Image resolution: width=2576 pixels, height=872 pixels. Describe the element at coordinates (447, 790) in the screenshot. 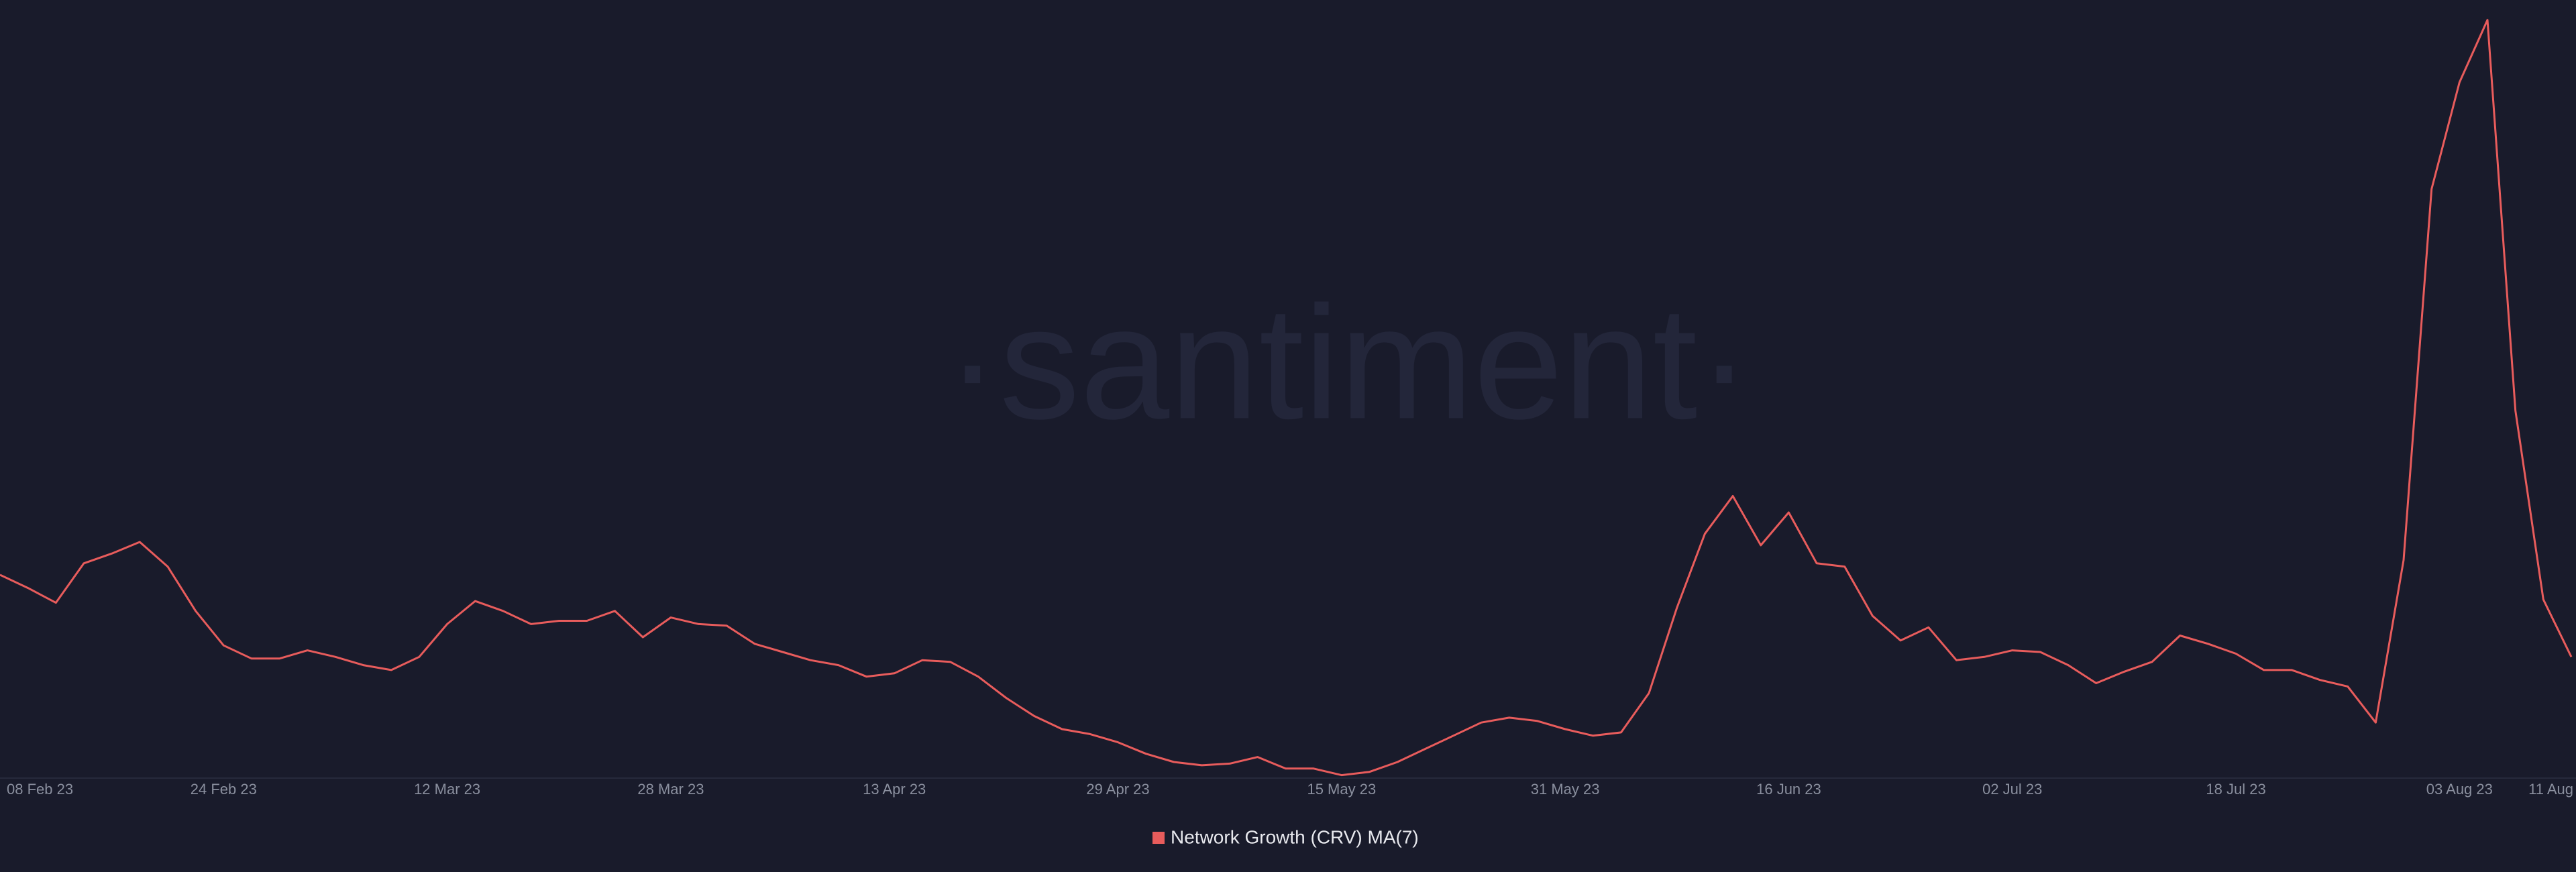

I see `x-tick-label: 12 Mar 23` at that location.